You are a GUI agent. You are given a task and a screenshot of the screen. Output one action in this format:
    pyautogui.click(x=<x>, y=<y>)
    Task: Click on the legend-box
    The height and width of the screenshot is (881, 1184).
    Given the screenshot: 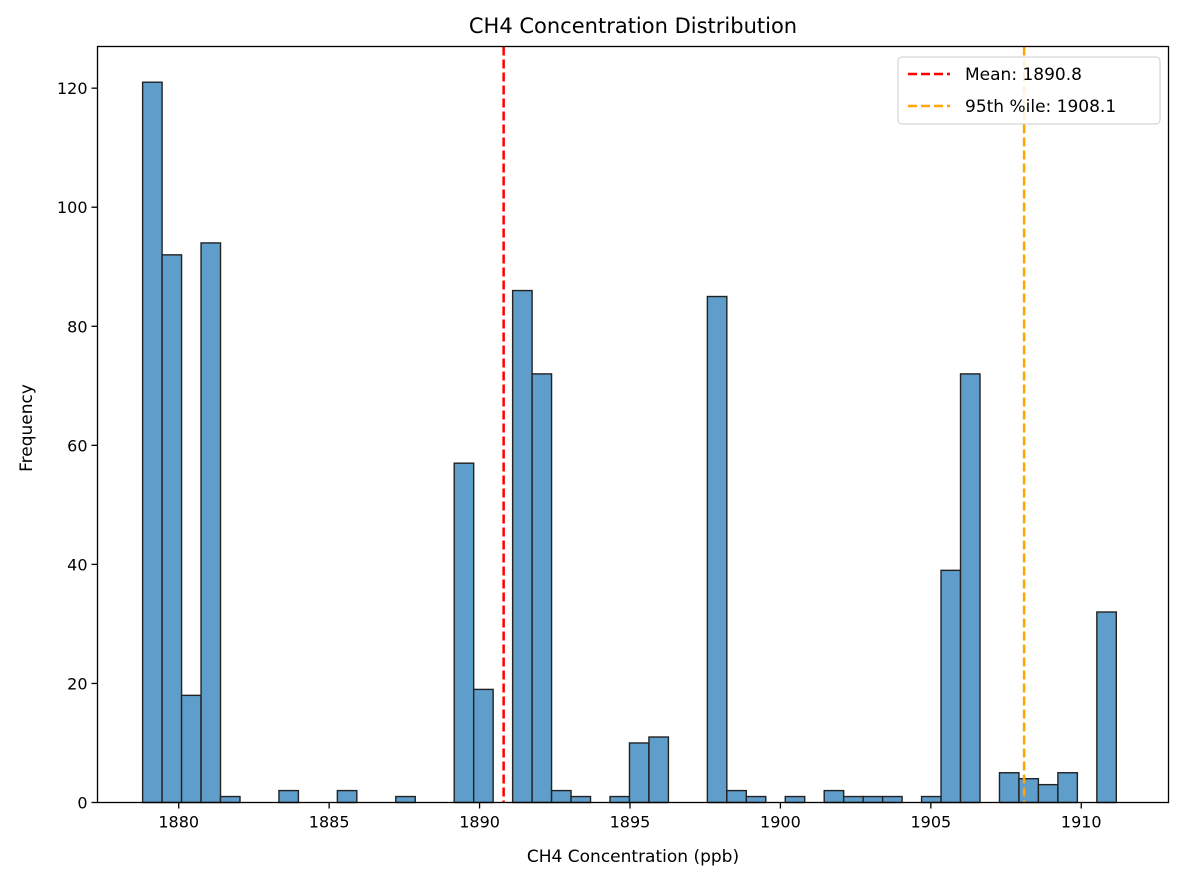 What is the action you would take?
    pyautogui.click(x=1029, y=90)
    